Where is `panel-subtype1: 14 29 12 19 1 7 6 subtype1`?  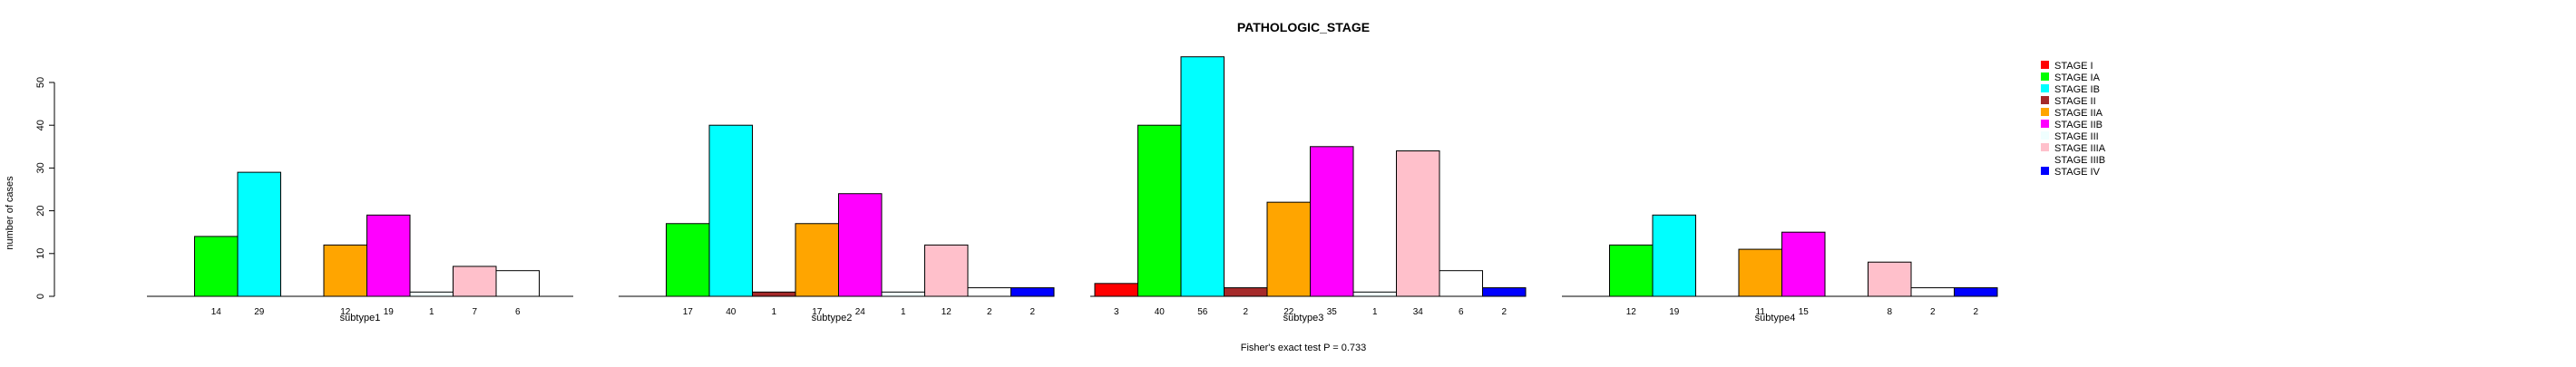
panel-subtype1: 14 29 12 19 1 7 6 subtype1 is located at coordinates (360, 247).